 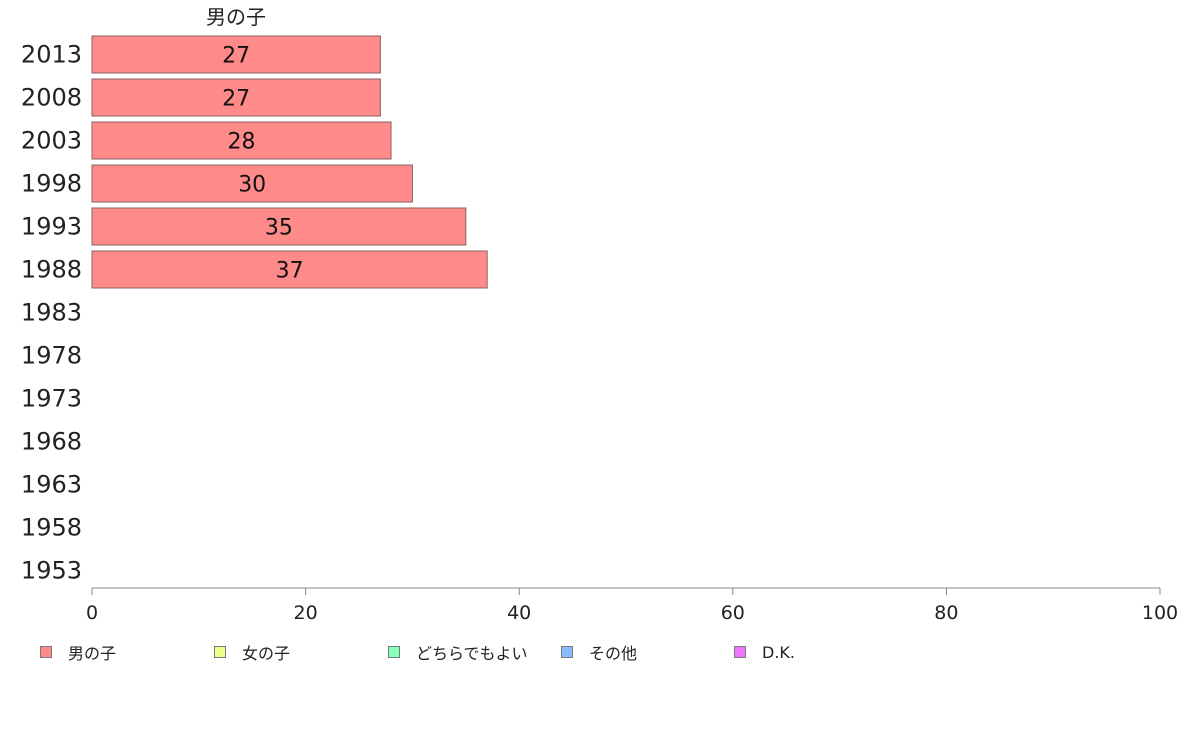 What do you see at coordinates (236, 17) in the screenshot?
I see `chart-title: 男の子` at bounding box center [236, 17].